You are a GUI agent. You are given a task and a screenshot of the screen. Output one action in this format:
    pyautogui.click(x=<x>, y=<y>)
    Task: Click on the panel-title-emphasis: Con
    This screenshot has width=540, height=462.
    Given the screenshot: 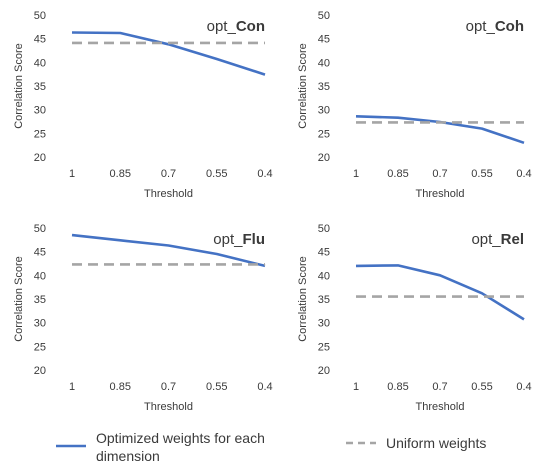 What is the action you would take?
    pyautogui.click(x=250, y=26)
    